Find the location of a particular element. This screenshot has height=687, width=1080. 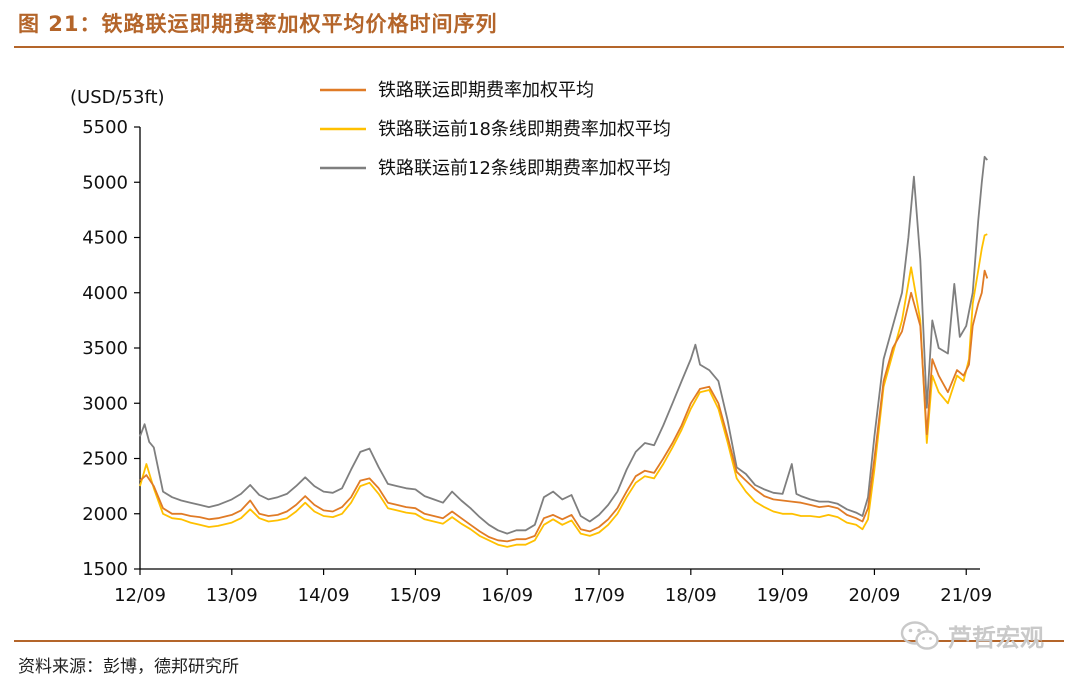

legend-label-2: 铁路联运前18条线即期费率加权平均 is located at coordinates (524, 129).